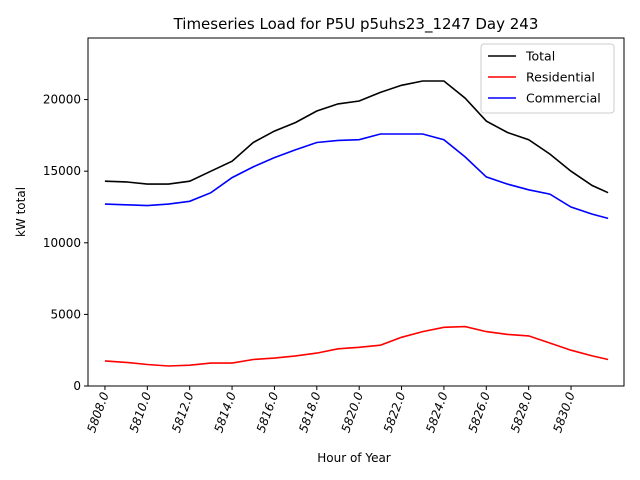 The width and height of the screenshot is (640, 480). Describe the element at coordinates (522, 412) in the screenshot. I see `x-tick-label: 5828.0` at that location.